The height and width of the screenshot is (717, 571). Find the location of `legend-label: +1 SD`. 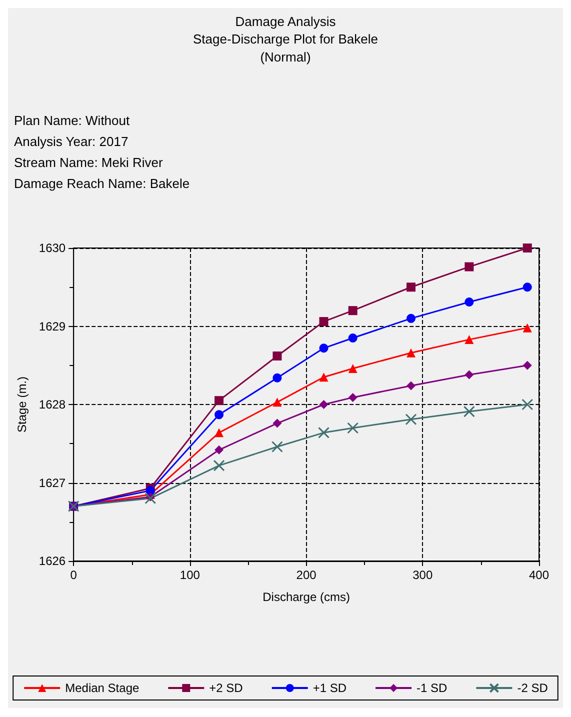

legend-label: +1 SD is located at coordinates (329, 688).